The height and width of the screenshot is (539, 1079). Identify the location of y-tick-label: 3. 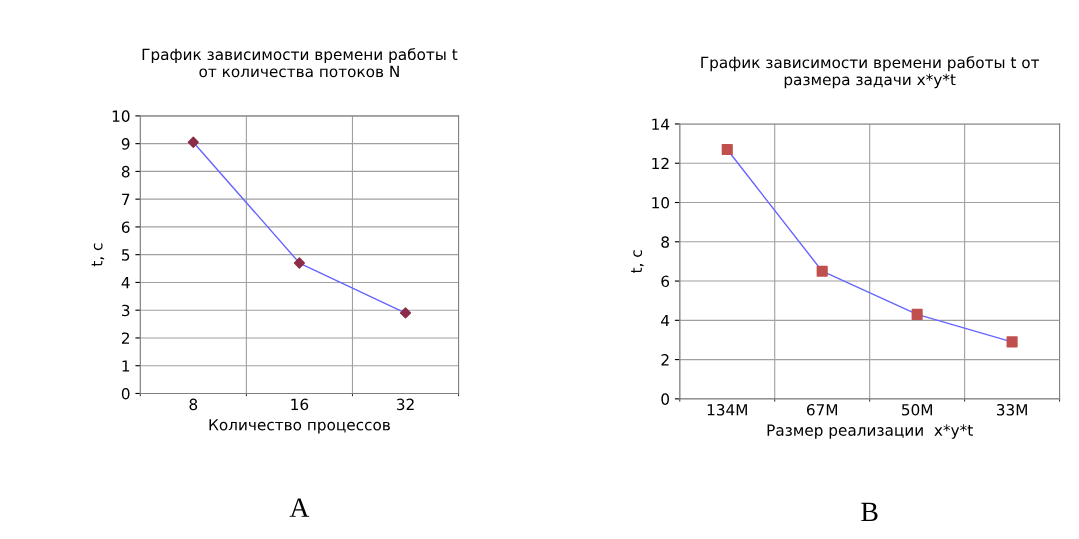
(125, 310).